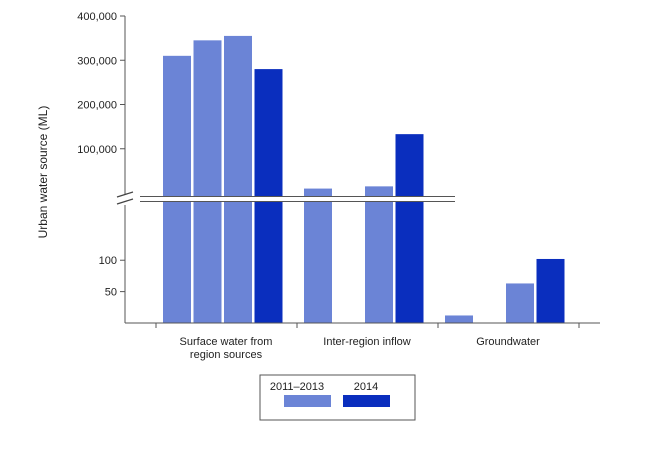 This screenshot has height=453, width=650. Describe the element at coordinates (97, 150) in the screenshot. I see `y-upper-tick-label-0: 100,000` at that location.